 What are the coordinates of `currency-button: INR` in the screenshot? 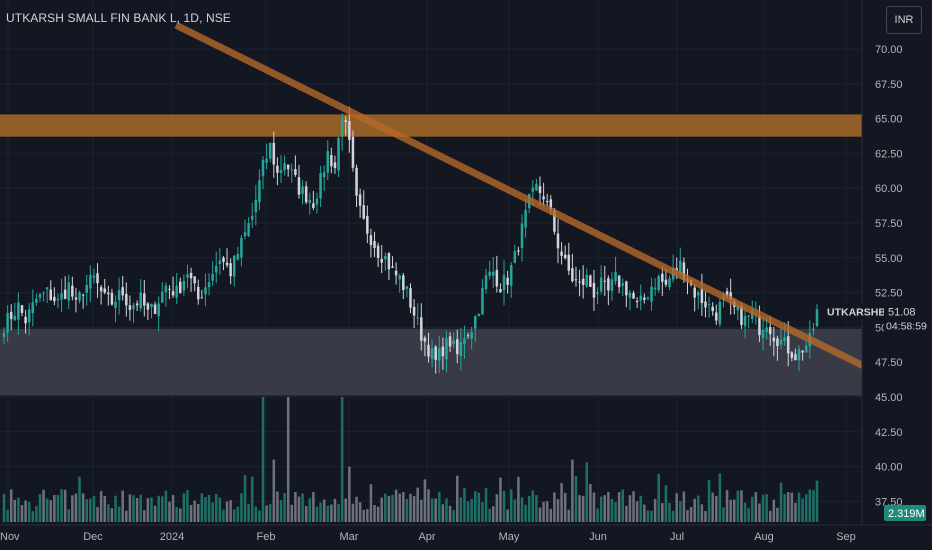 It's located at (904, 20).